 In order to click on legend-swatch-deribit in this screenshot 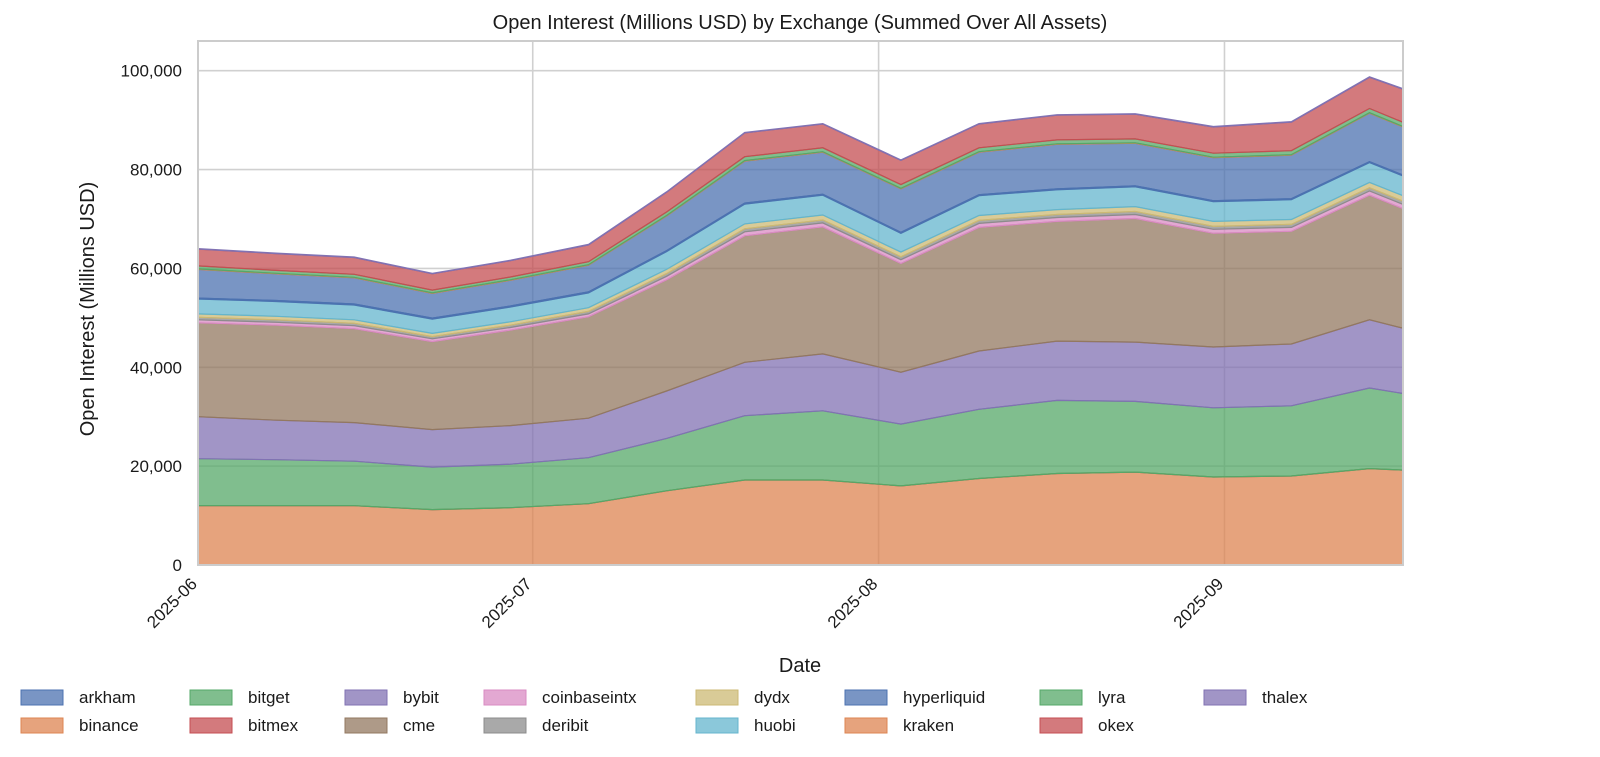, I will do `click(505, 725)`.